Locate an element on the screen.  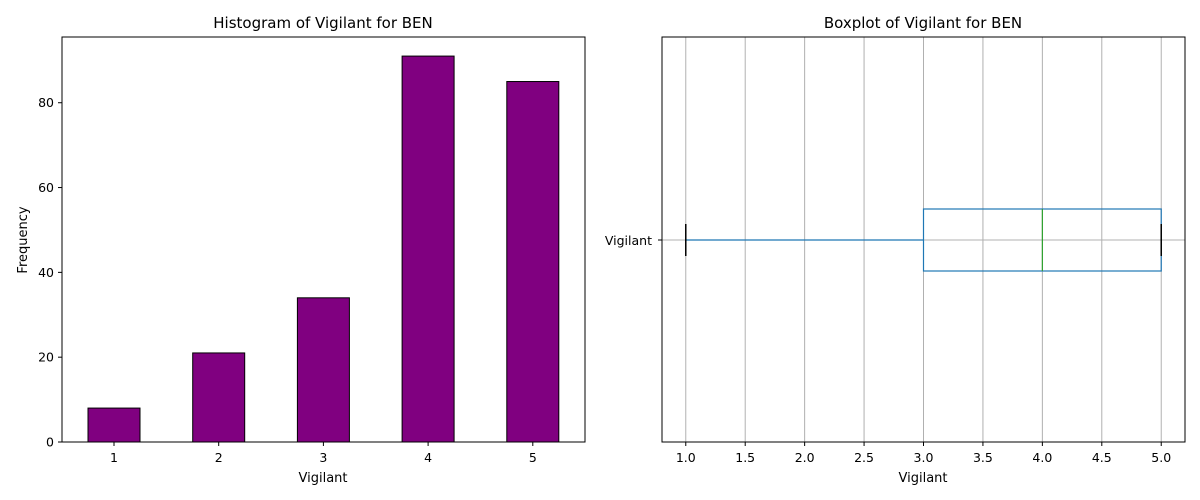
histogram-x-tick-label: 5 is located at coordinates (533, 457).